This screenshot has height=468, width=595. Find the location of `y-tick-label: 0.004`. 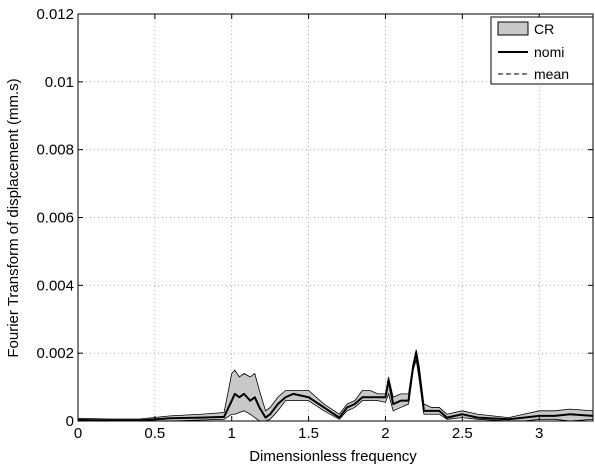

y-tick-label: 0.004 is located at coordinates (55, 285).